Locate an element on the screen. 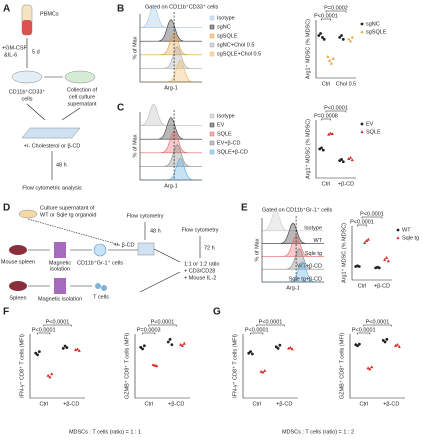 This screenshot has width=423, height=440. label: CD11b⁺CD33⁺ is located at coordinates (27, 91).